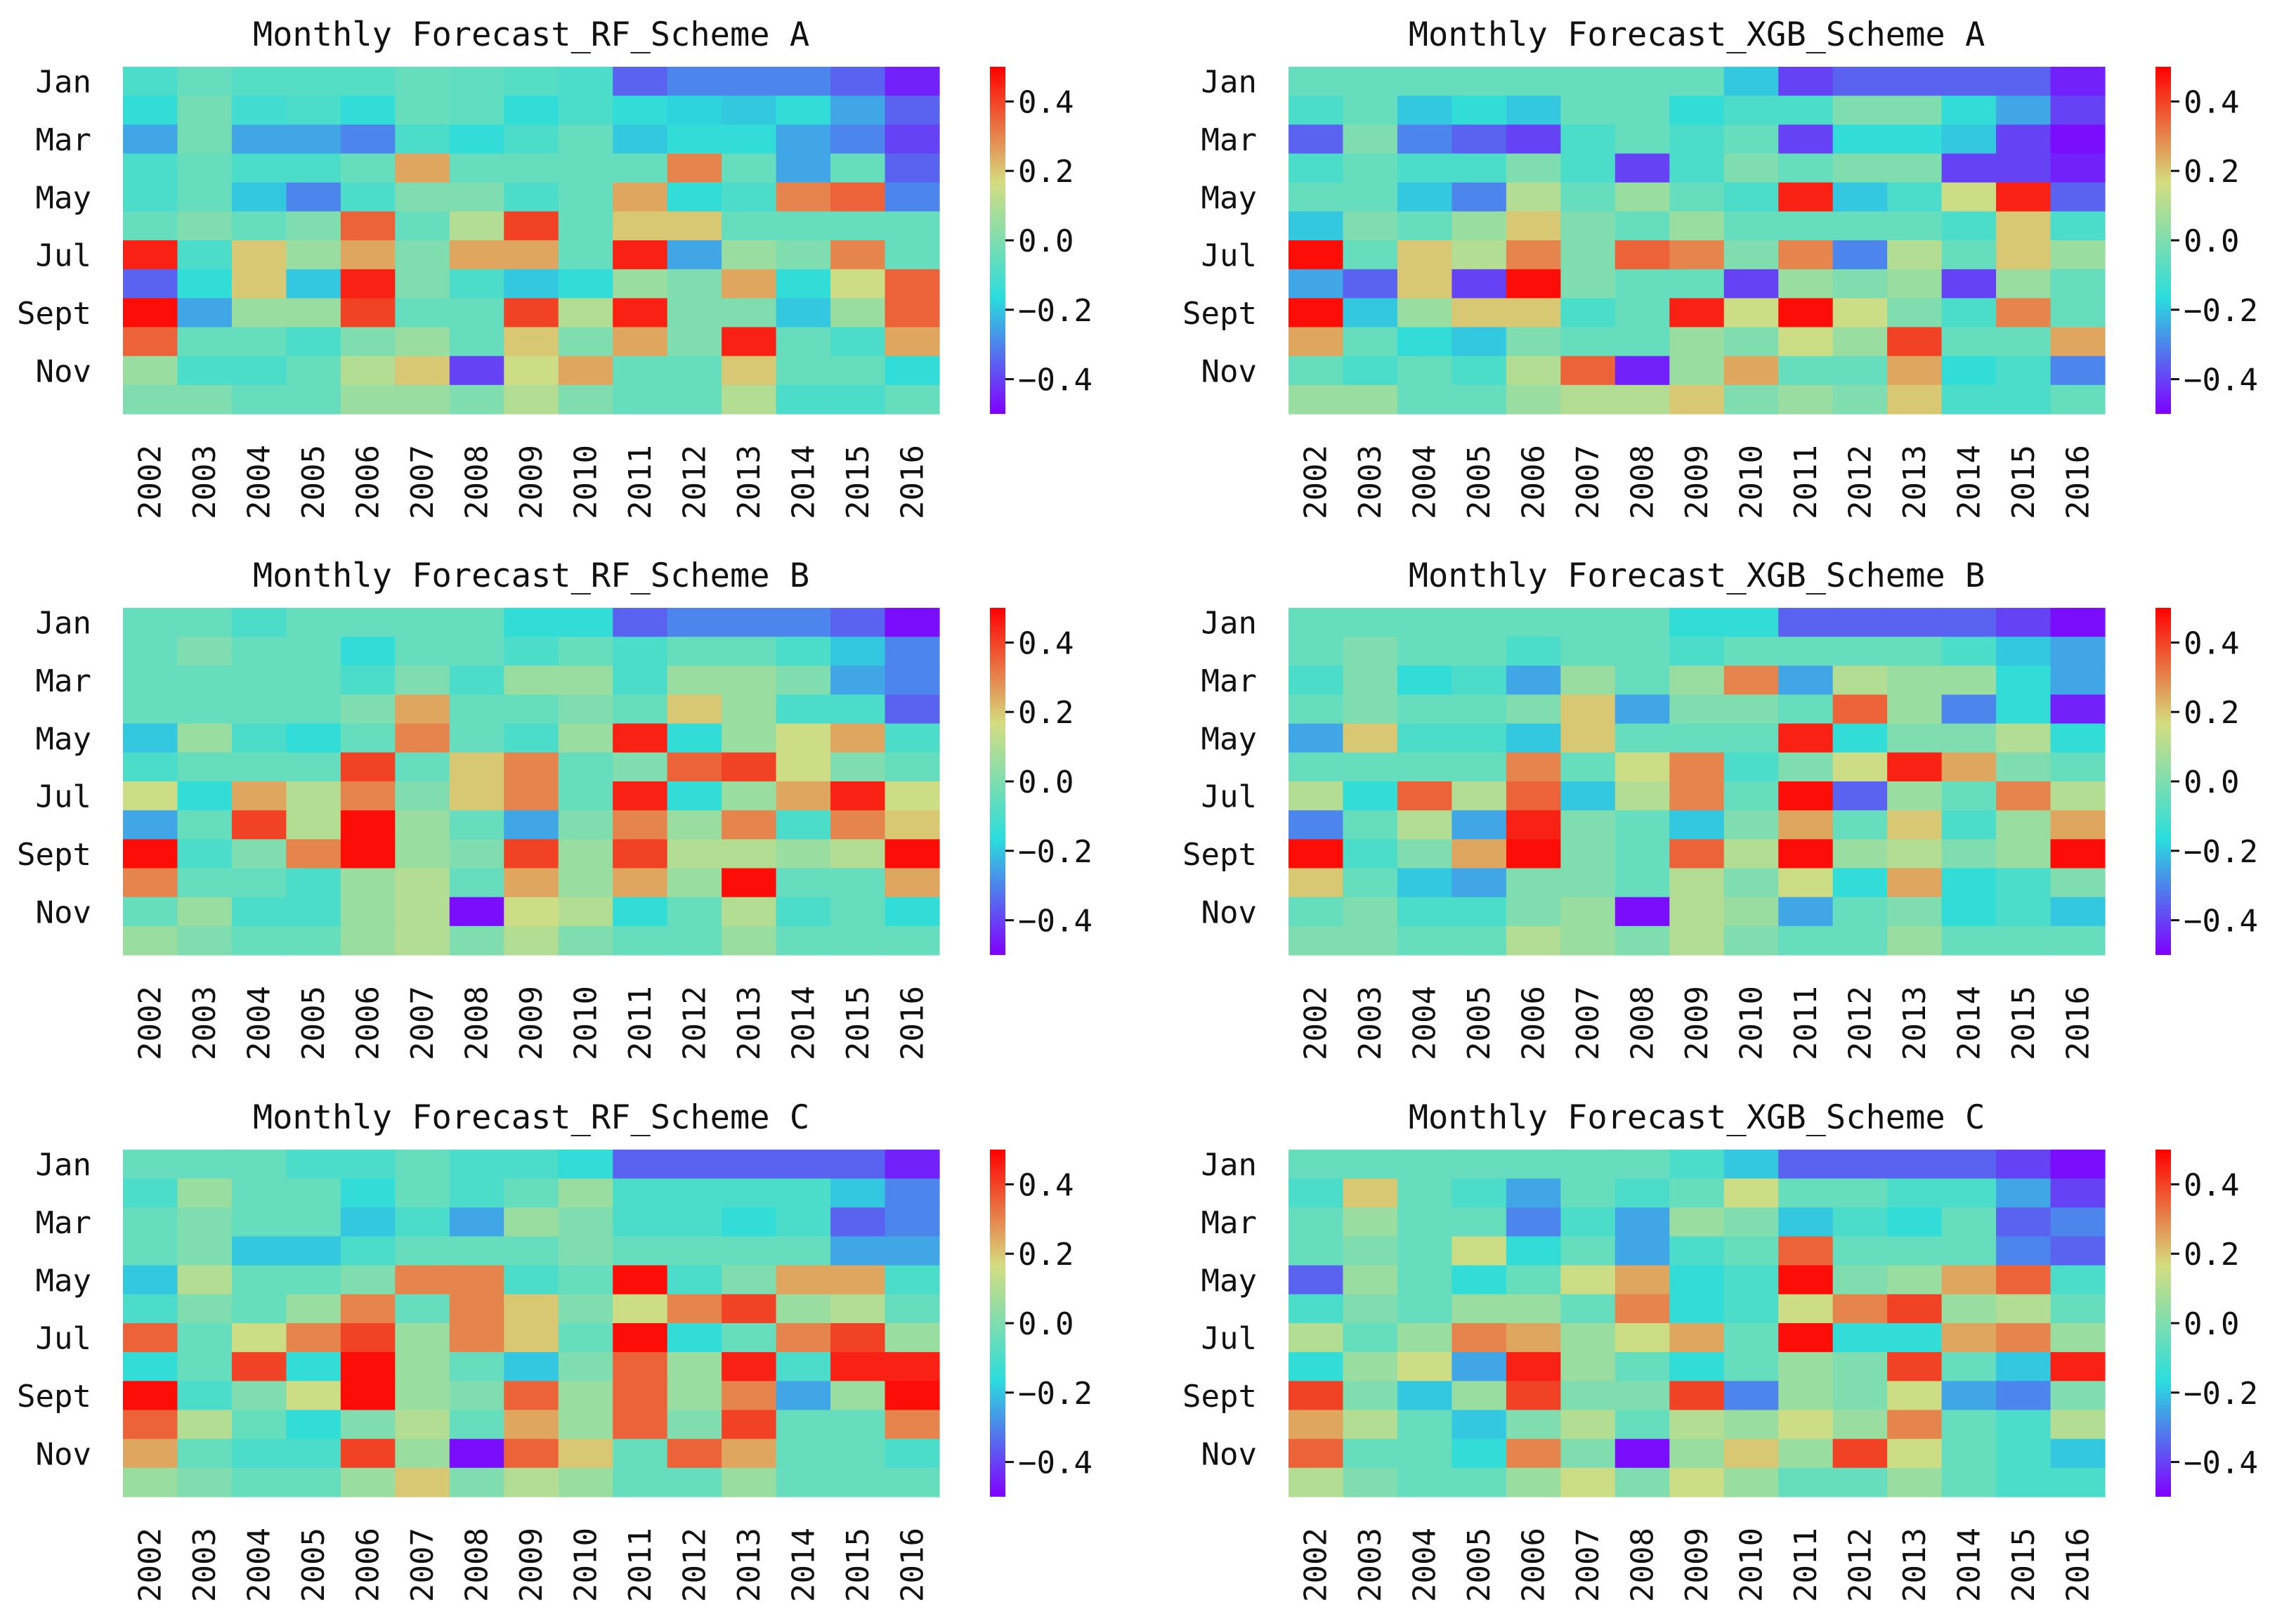 The height and width of the screenshot is (1619, 2296). What do you see at coordinates (749, 796) in the screenshot?
I see `heatmap-cell: Jul 2013: 0.05` at bounding box center [749, 796].